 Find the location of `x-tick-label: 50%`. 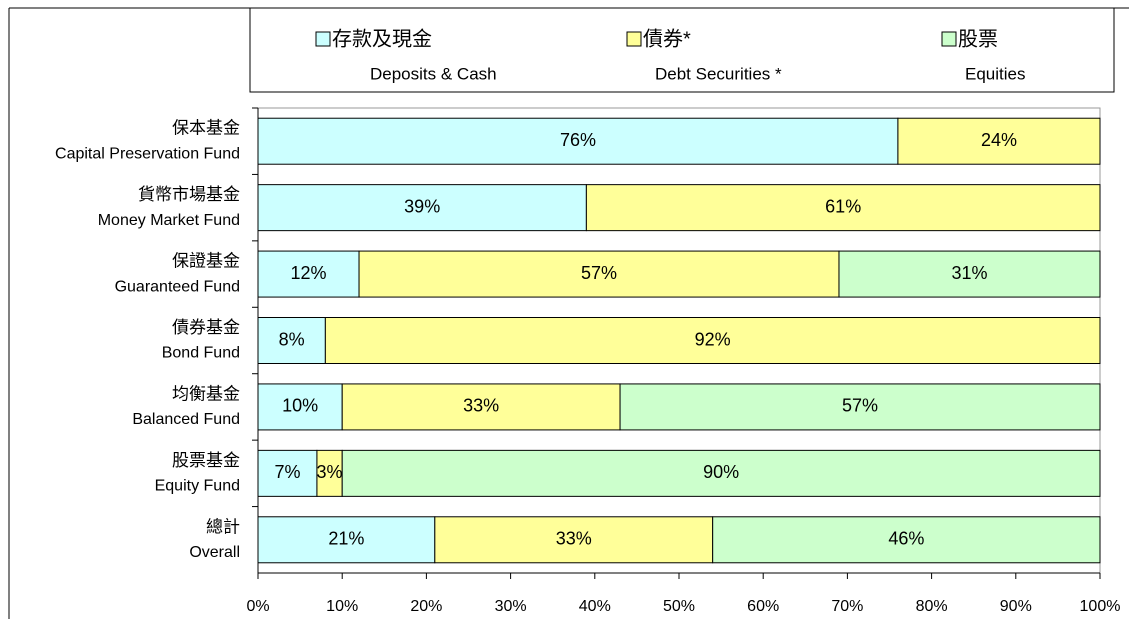

x-tick-label: 50% is located at coordinates (679, 606).